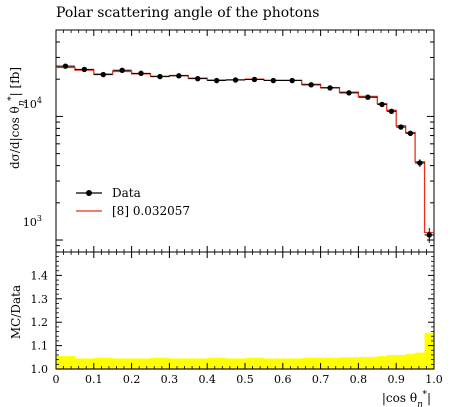 The height and width of the screenshot is (407, 450). What do you see at coordinates (32, 103) in the screenshot?
I see `y-tick-label-10000: 10⁴` at bounding box center [32, 103].